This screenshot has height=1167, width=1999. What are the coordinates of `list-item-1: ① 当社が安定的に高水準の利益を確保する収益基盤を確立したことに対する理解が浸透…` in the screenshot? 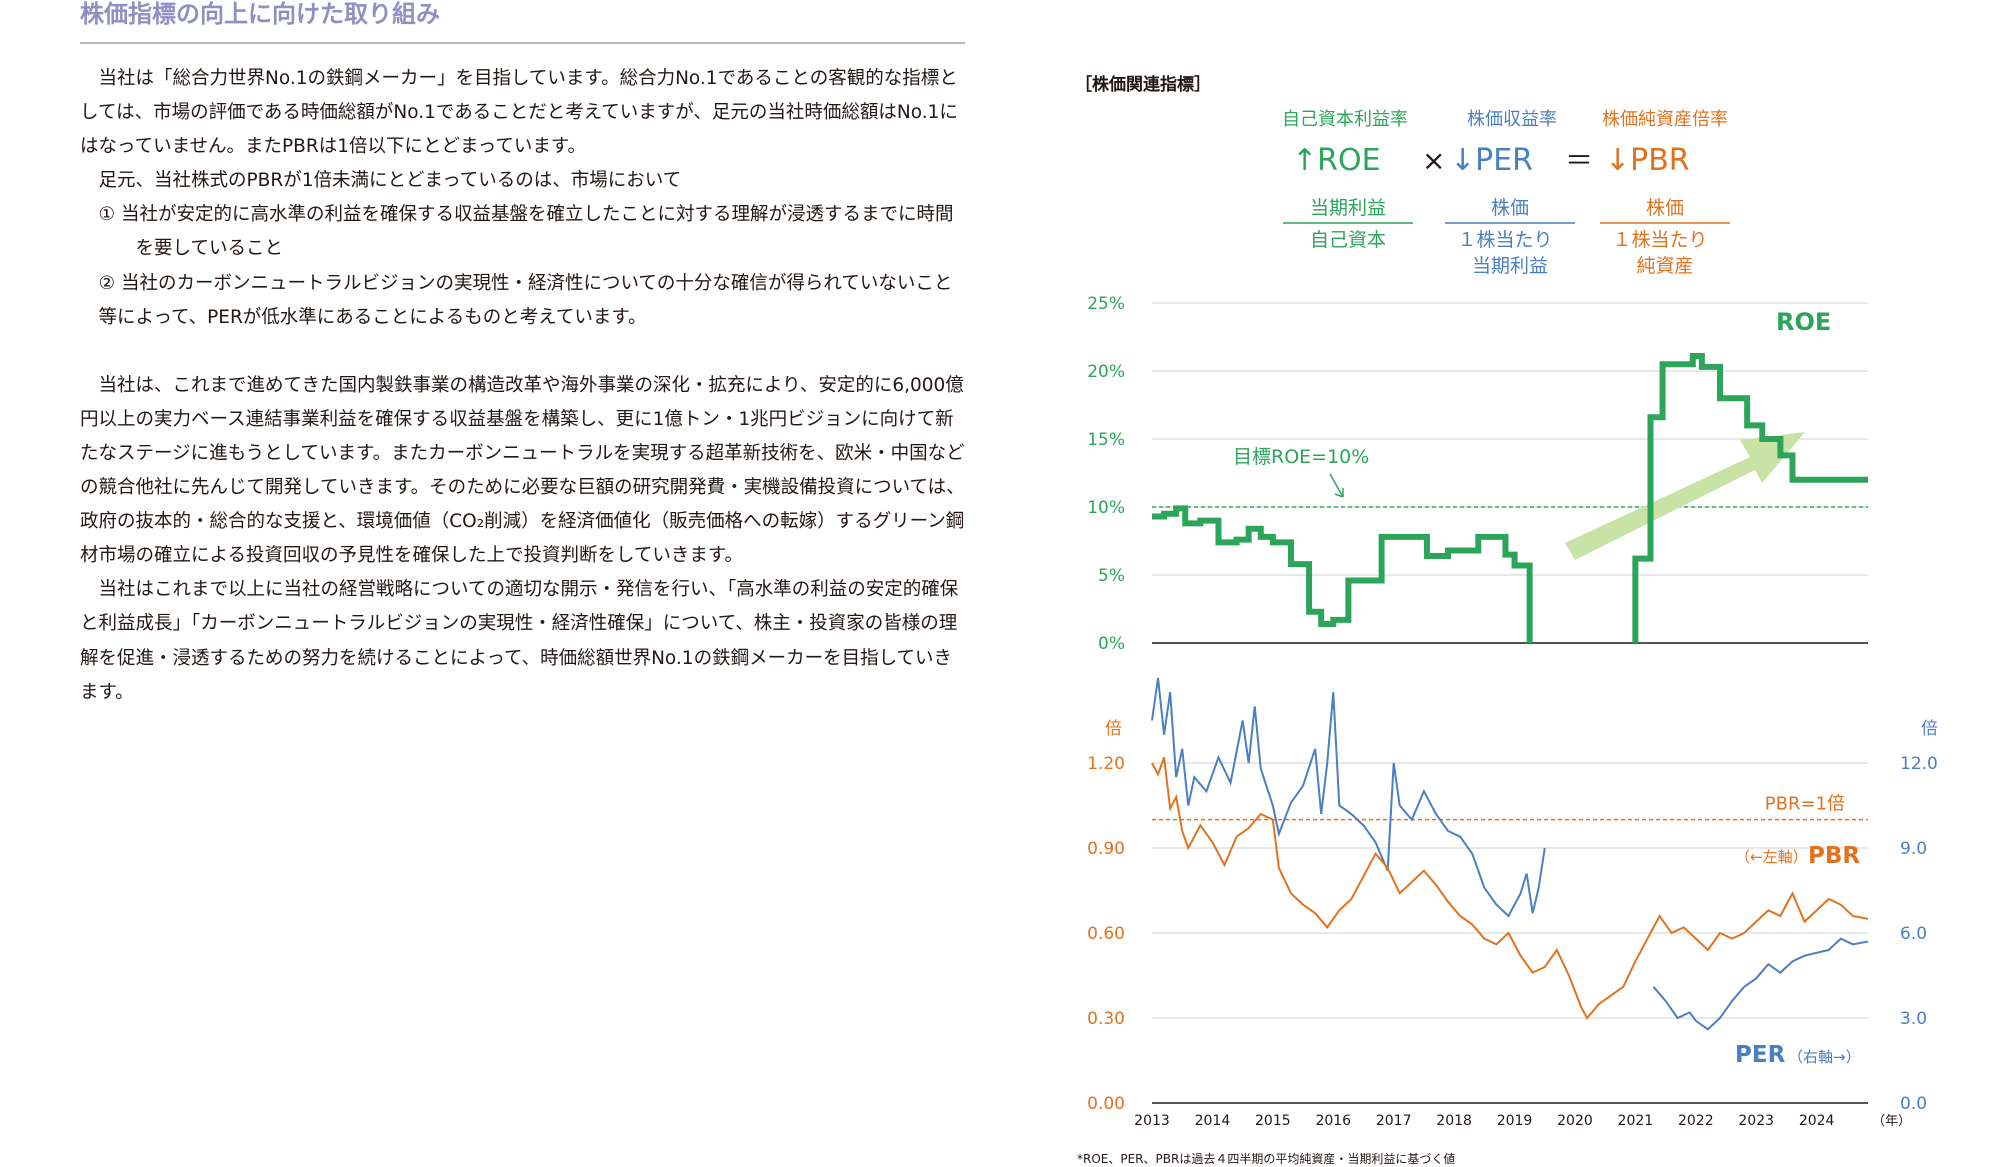 It's located at (526, 232).